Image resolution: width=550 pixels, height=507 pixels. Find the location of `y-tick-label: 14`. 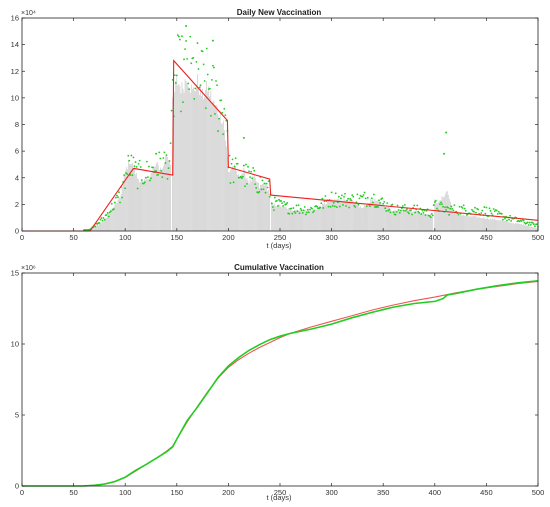

y-tick-label: 14 is located at coordinates (15, 44).